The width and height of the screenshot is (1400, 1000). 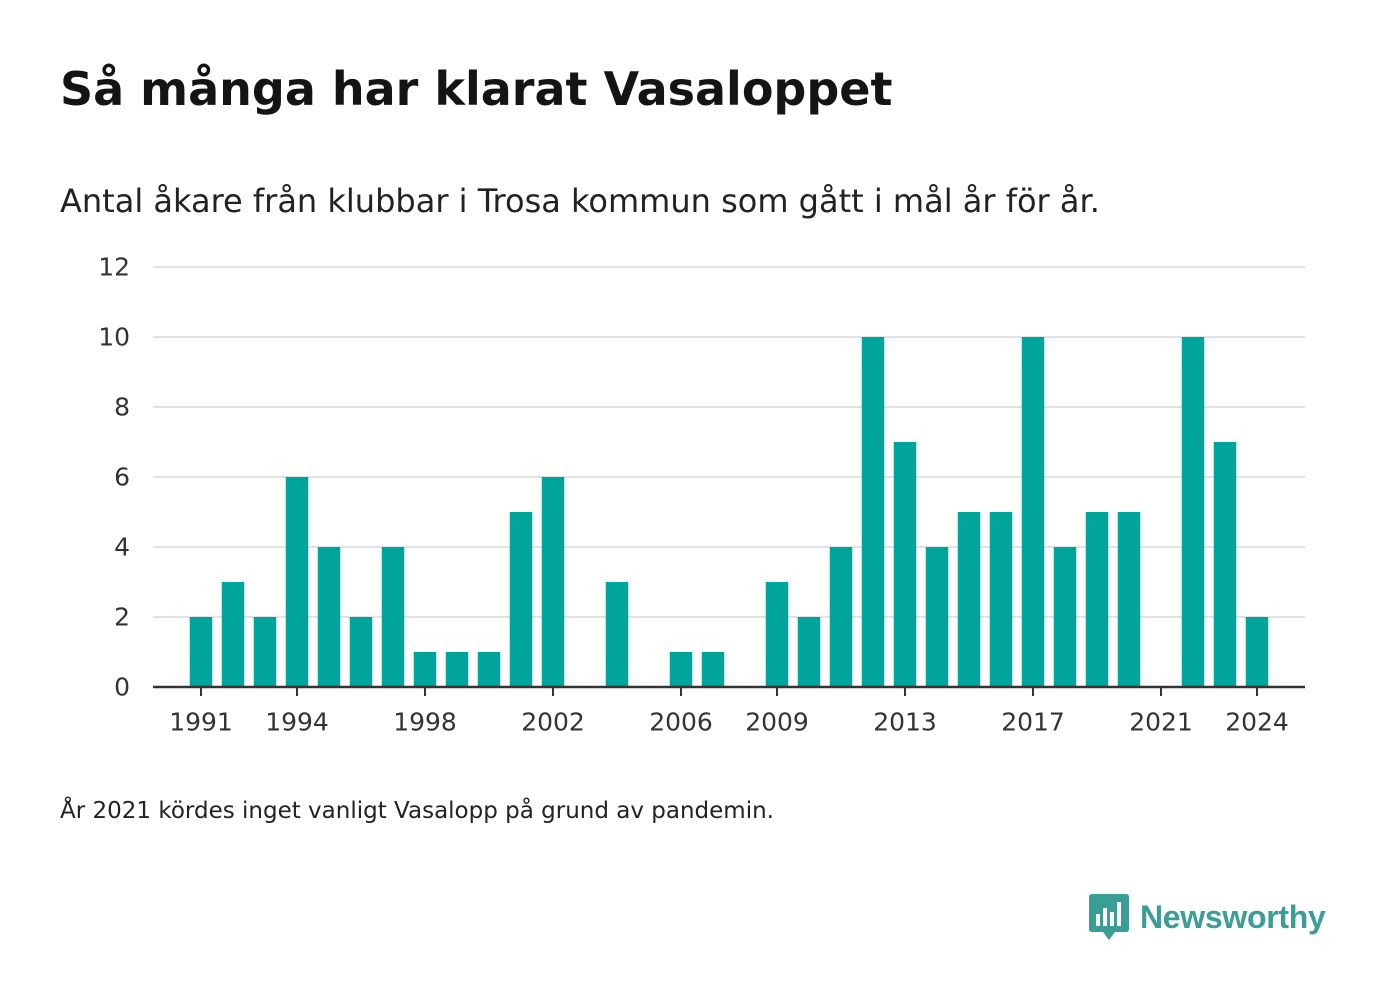 What do you see at coordinates (553, 582) in the screenshot?
I see `bar-2002` at bounding box center [553, 582].